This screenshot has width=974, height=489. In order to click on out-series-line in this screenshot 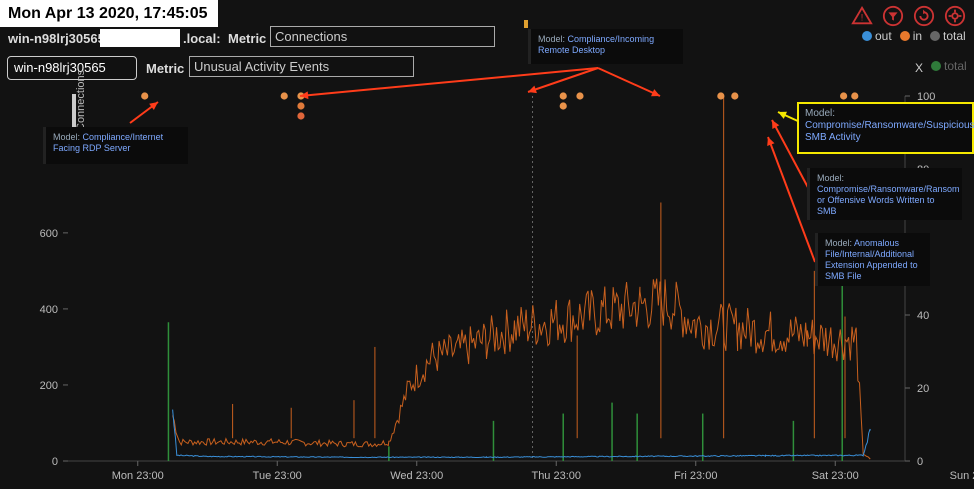, I will do `click(521, 434)`.